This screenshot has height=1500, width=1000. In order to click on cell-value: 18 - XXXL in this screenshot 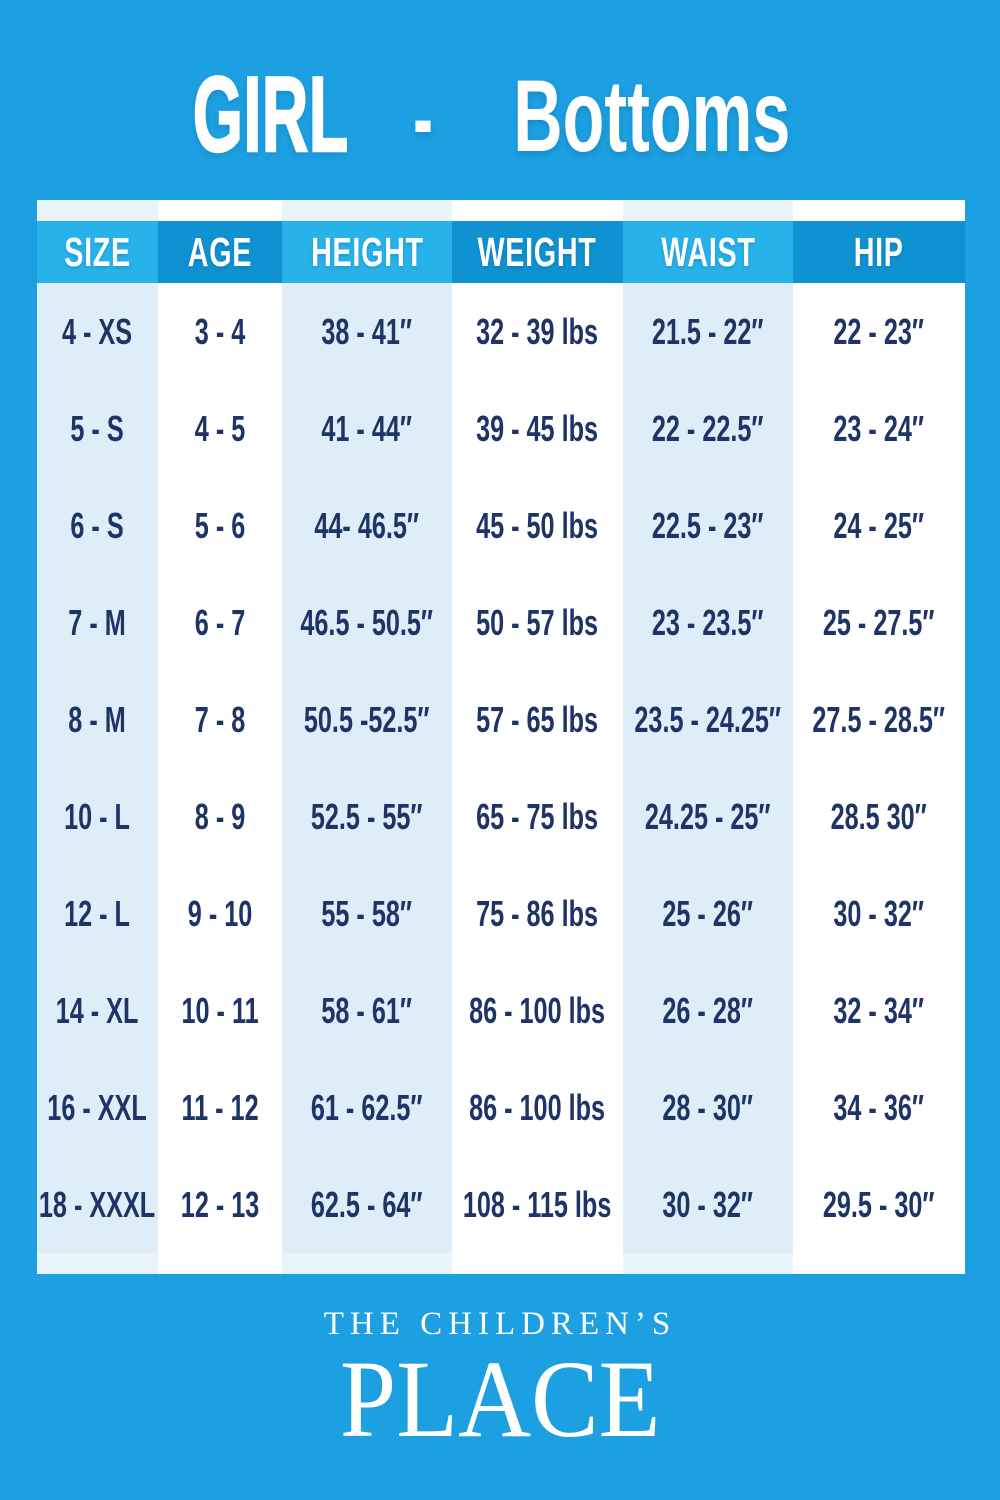, I will do `click(97, 1204)`.